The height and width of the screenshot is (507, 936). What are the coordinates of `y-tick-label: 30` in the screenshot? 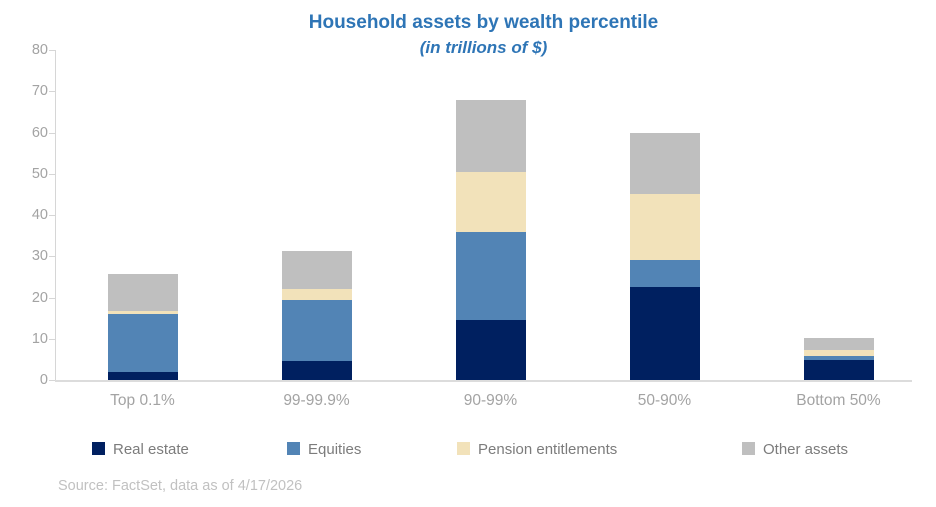 It's located at (39, 256).